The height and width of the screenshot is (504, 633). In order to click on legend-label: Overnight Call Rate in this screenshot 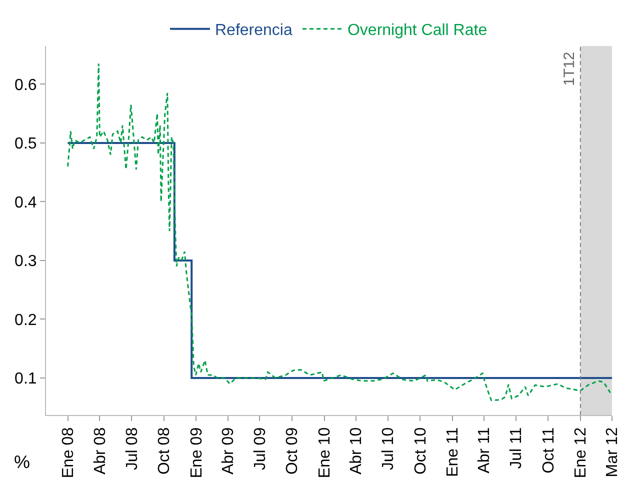, I will do `click(417, 31)`.